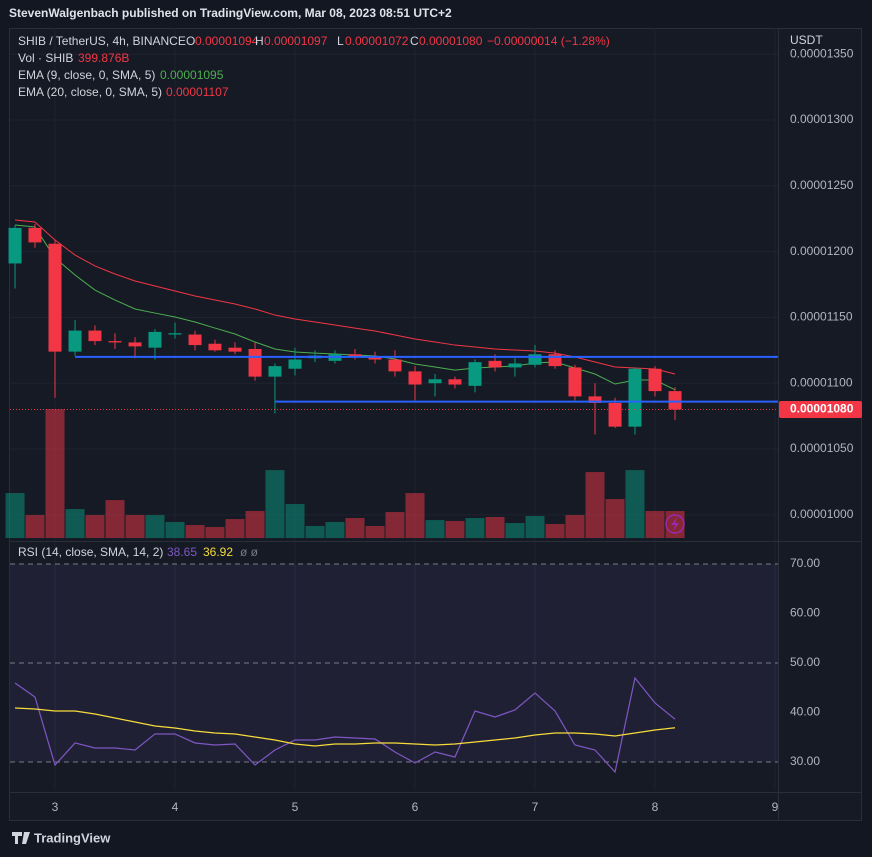 This screenshot has width=872, height=857. What do you see at coordinates (295, 807) in the screenshot?
I see `x-tick-label: 5` at bounding box center [295, 807].